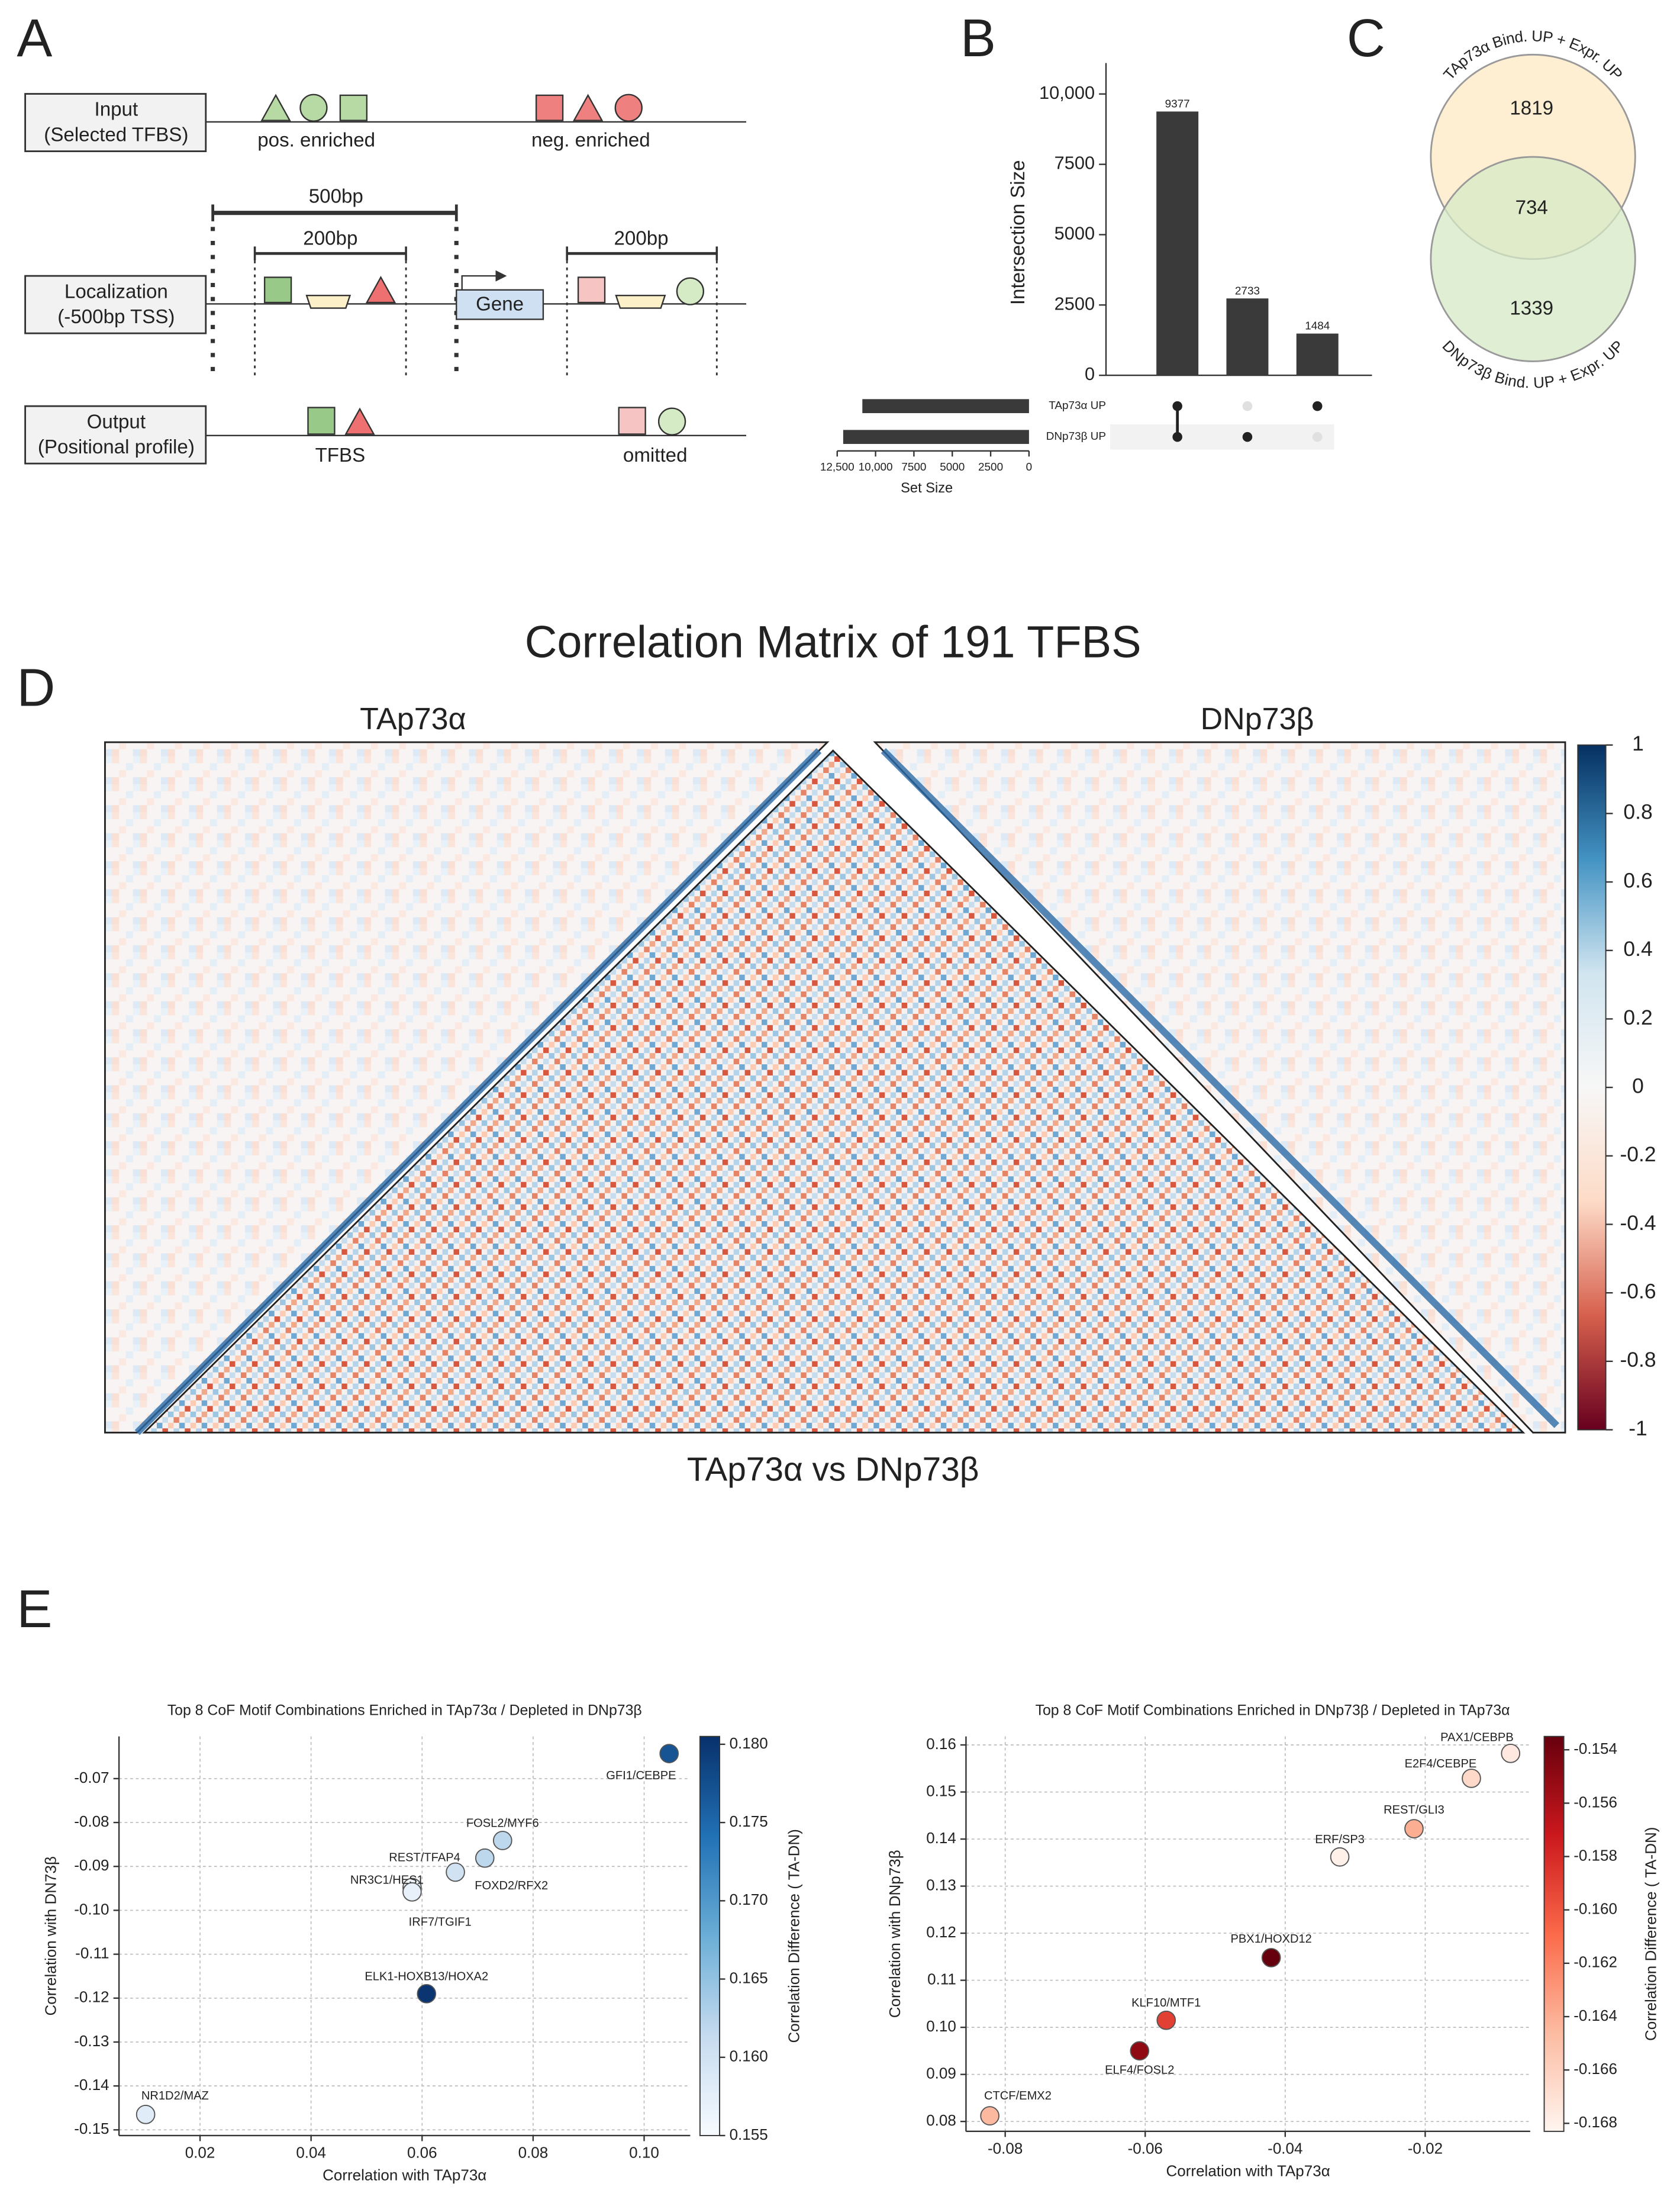 The image size is (1680, 2193). I want to click on point-label: ELK1-HOXB13/HOXA2, so click(426, 1977).